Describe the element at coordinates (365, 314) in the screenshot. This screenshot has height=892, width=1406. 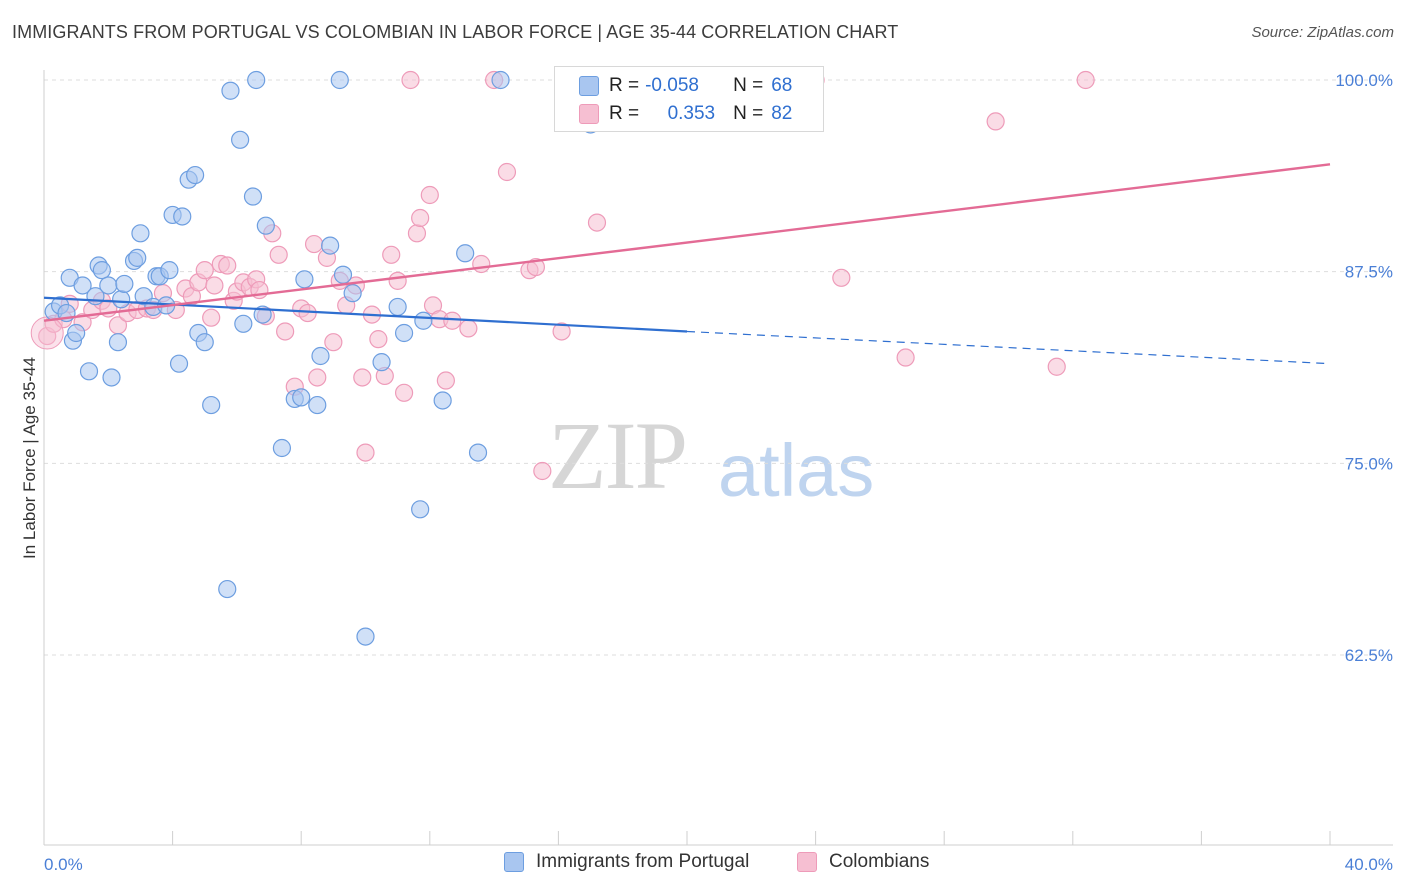
I see `portugal-trend-line` at that location.